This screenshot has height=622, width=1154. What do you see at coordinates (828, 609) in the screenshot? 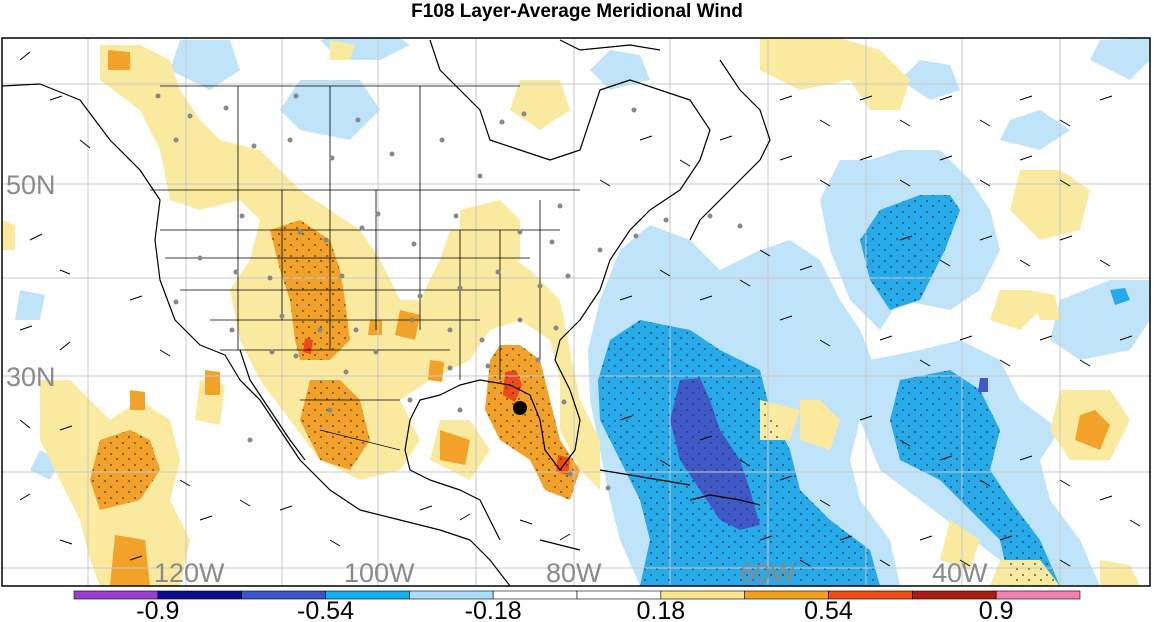
I see `colorbar-tick-label: 0.54` at bounding box center [828, 609].